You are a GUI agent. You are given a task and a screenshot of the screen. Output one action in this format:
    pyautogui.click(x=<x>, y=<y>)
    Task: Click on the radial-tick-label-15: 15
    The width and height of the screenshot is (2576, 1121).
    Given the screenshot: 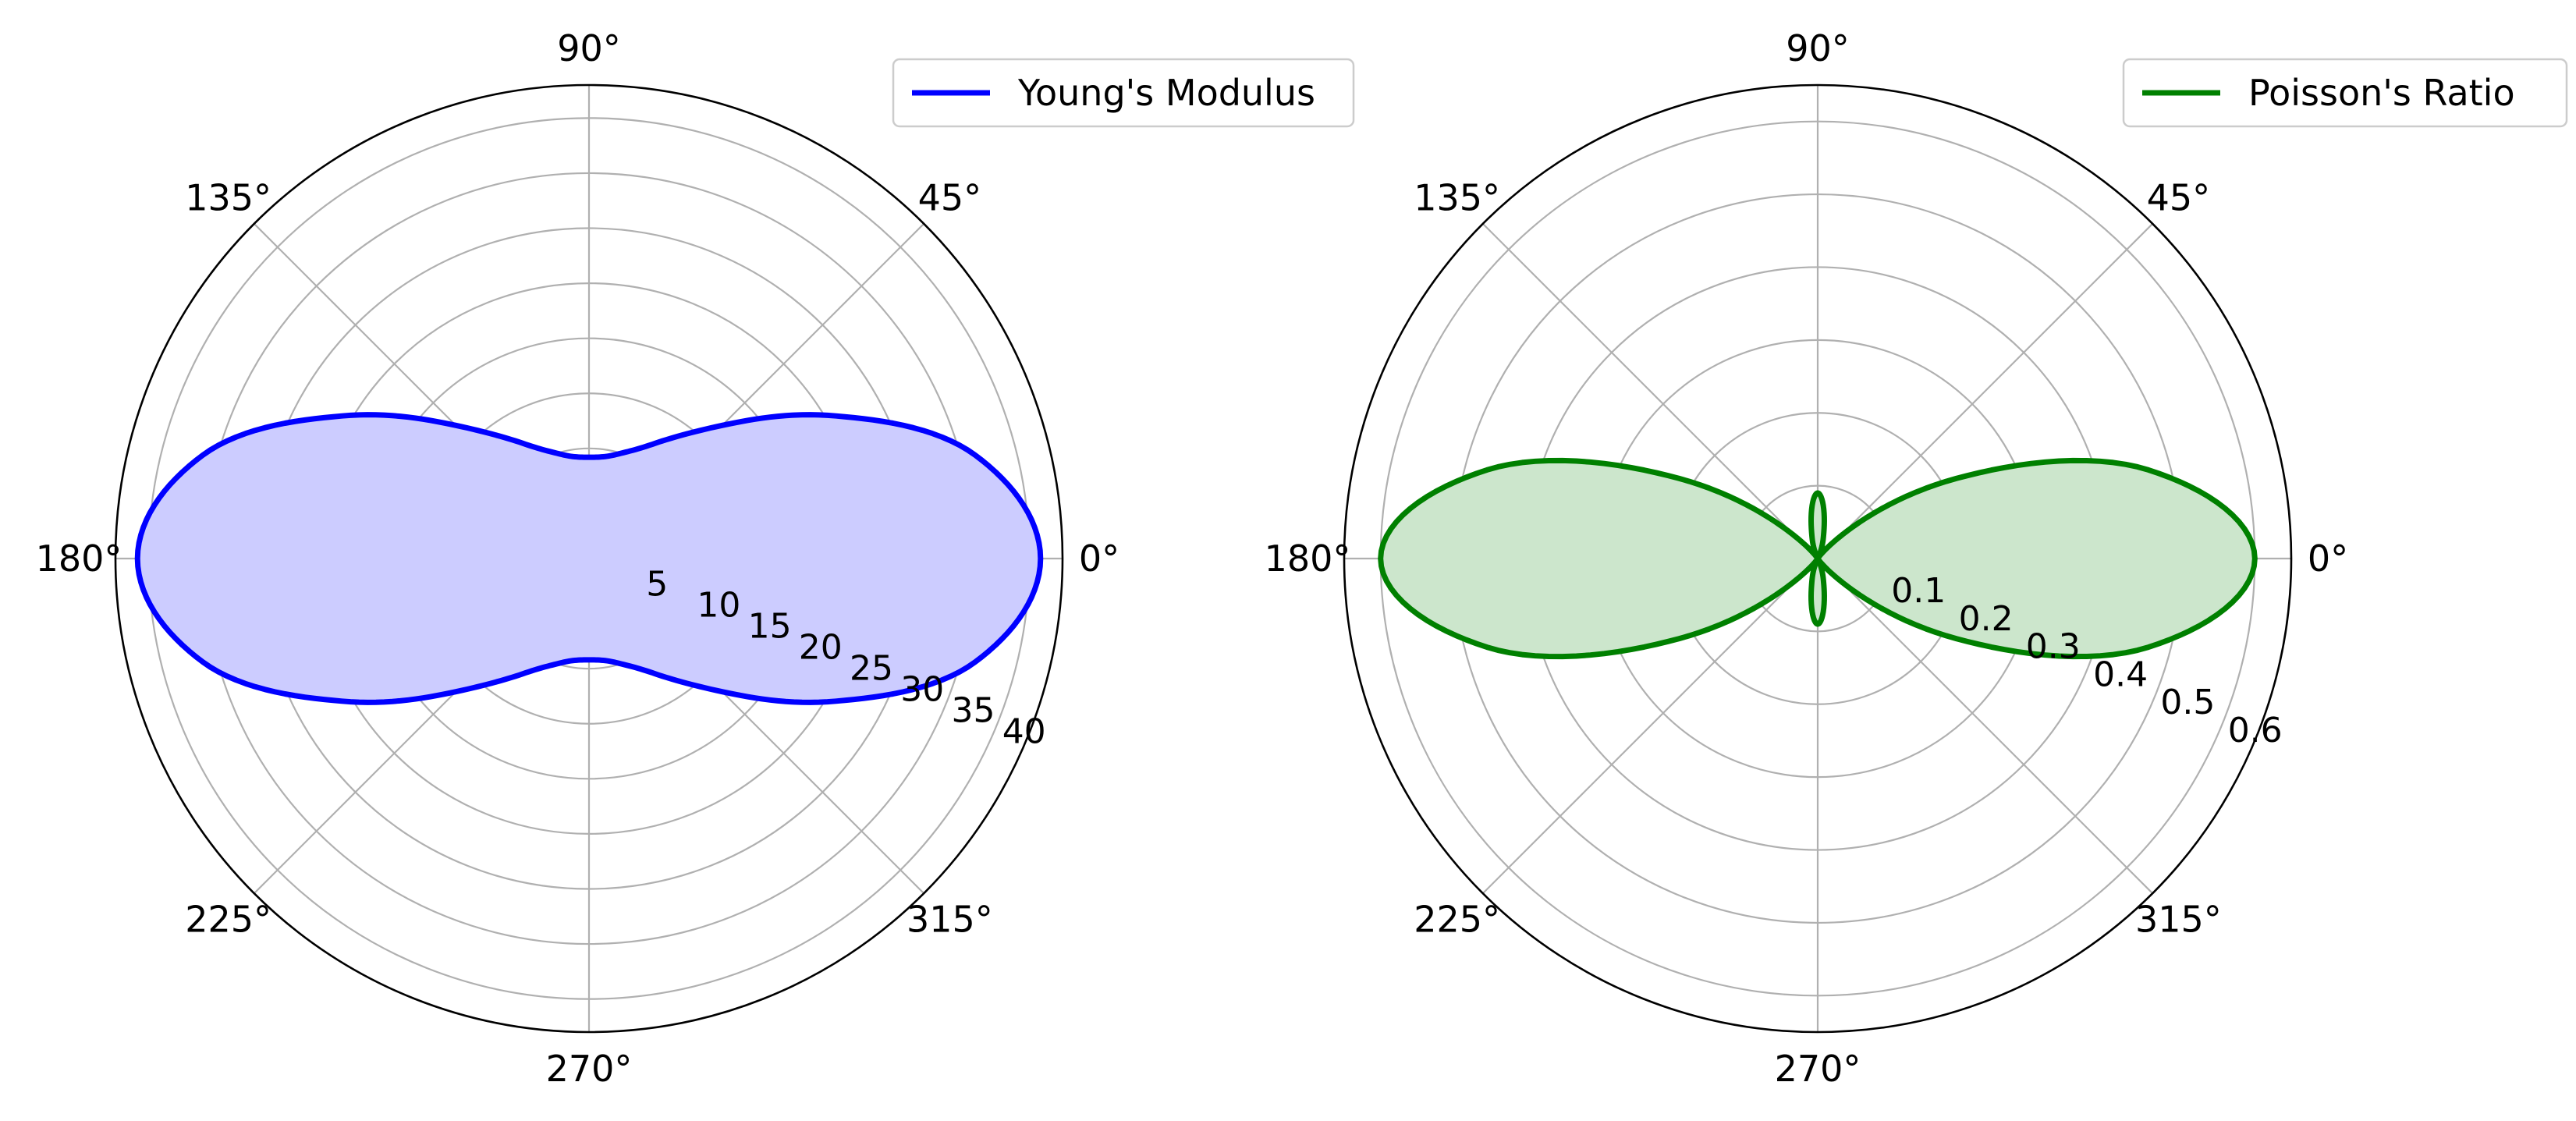 What is the action you would take?
    pyautogui.click(x=770, y=627)
    